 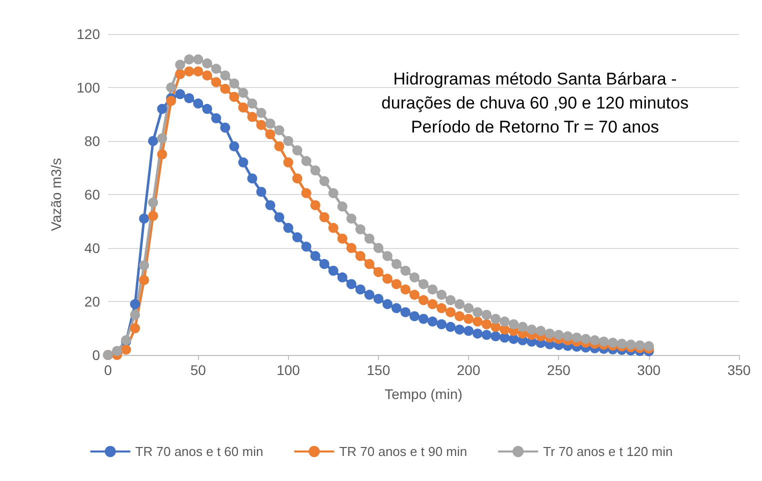 What do you see at coordinates (608, 451) in the screenshot?
I see `legend-label: Tr 70 anos e t 120 min` at bounding box center [608, 451].